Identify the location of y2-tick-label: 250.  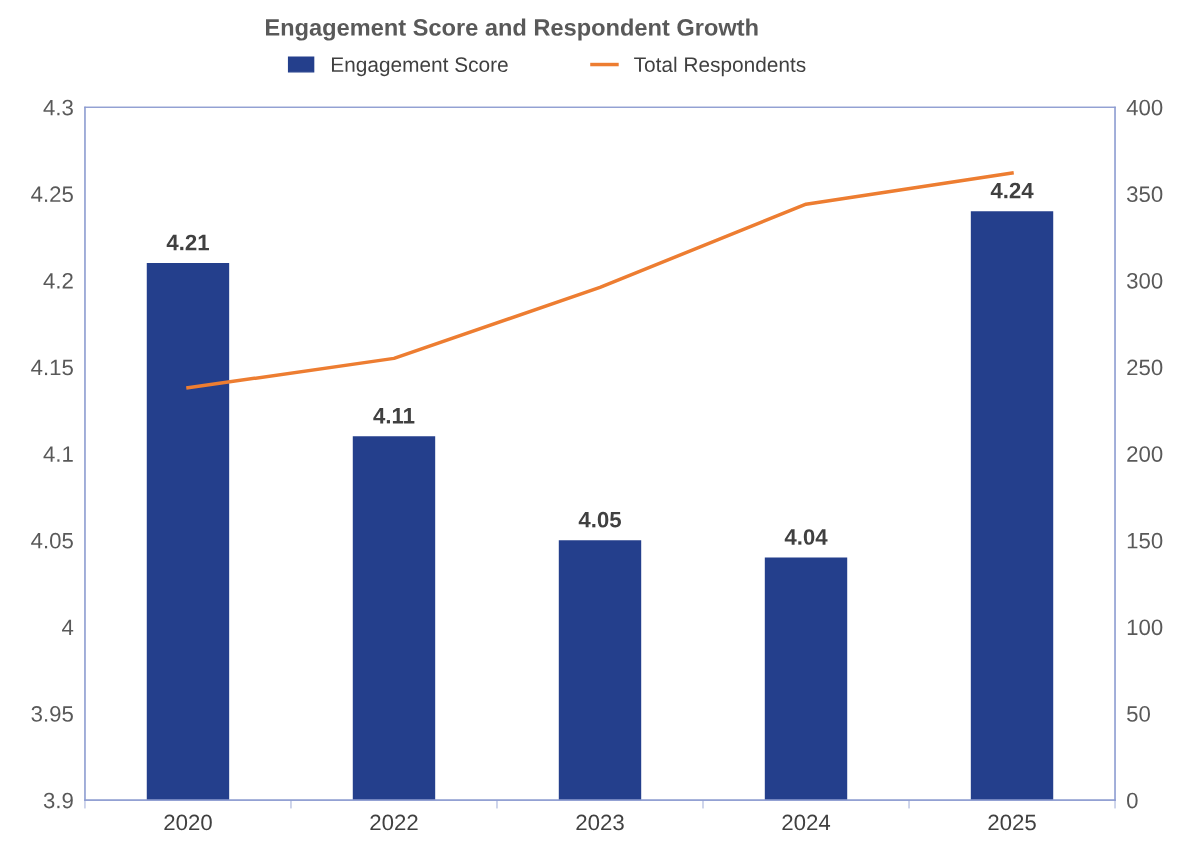
(1145, 367).